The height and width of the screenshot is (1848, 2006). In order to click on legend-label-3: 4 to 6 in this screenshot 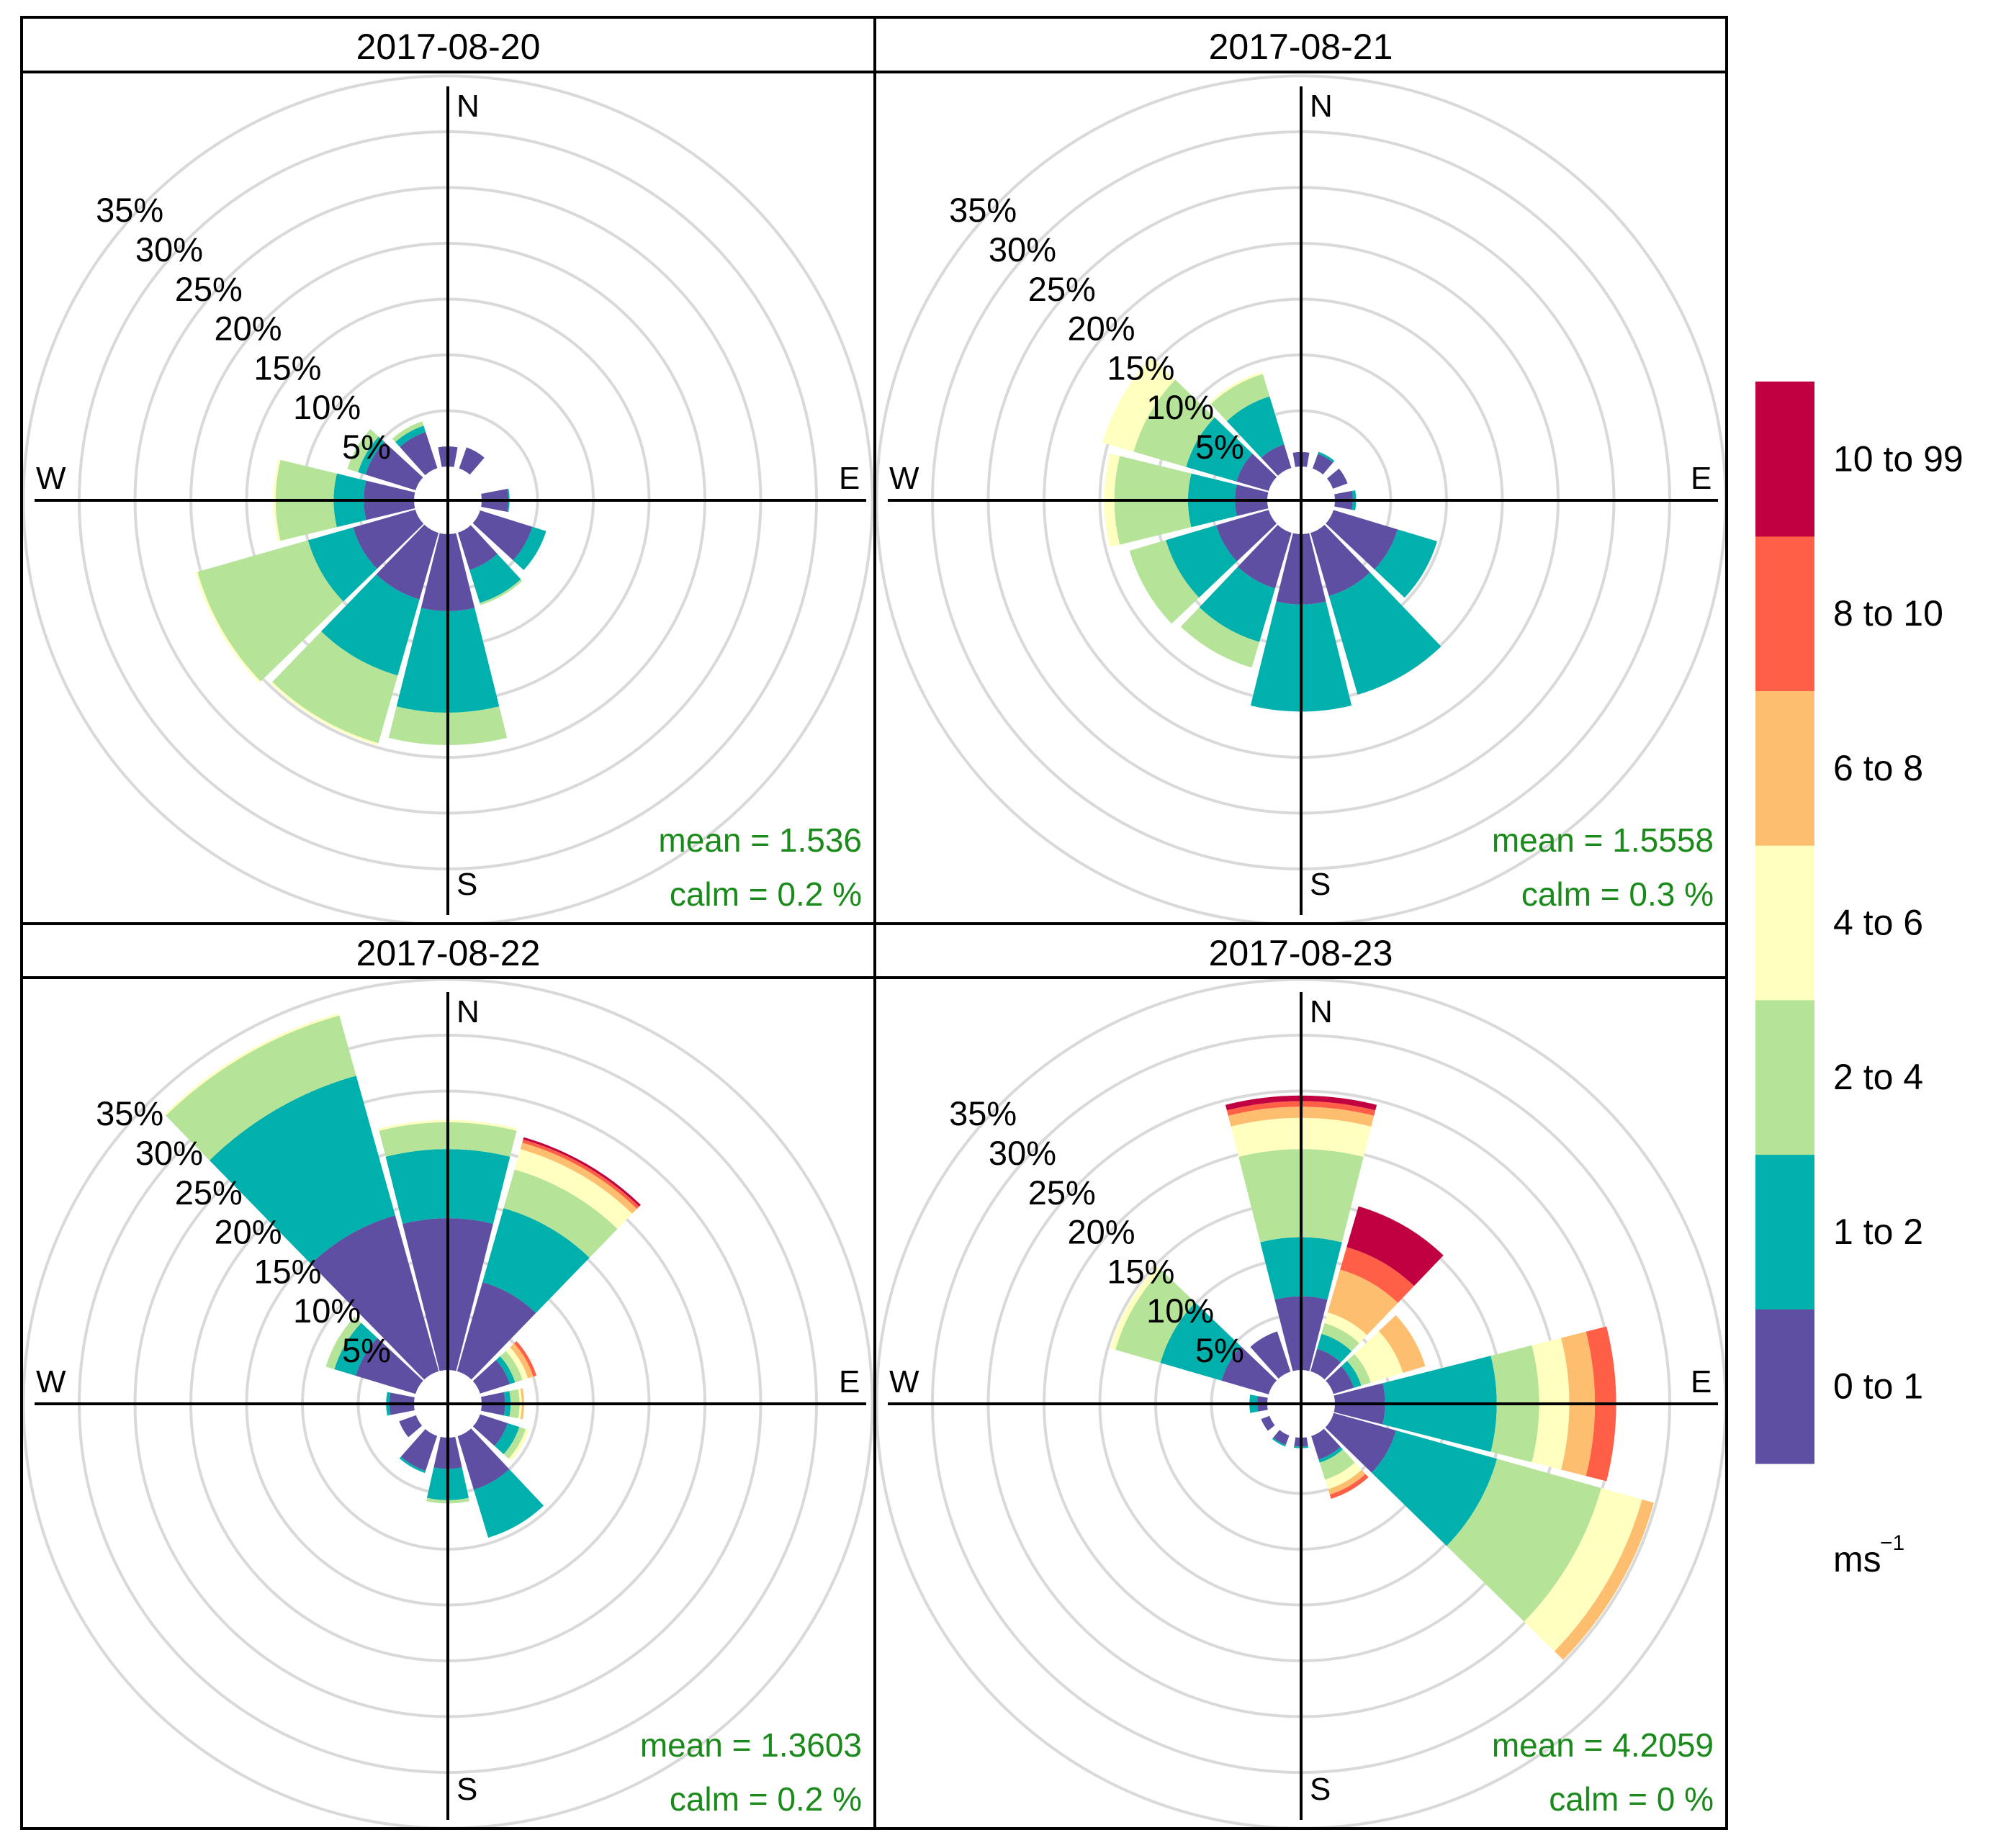, I will do `click(1878, 922)`.